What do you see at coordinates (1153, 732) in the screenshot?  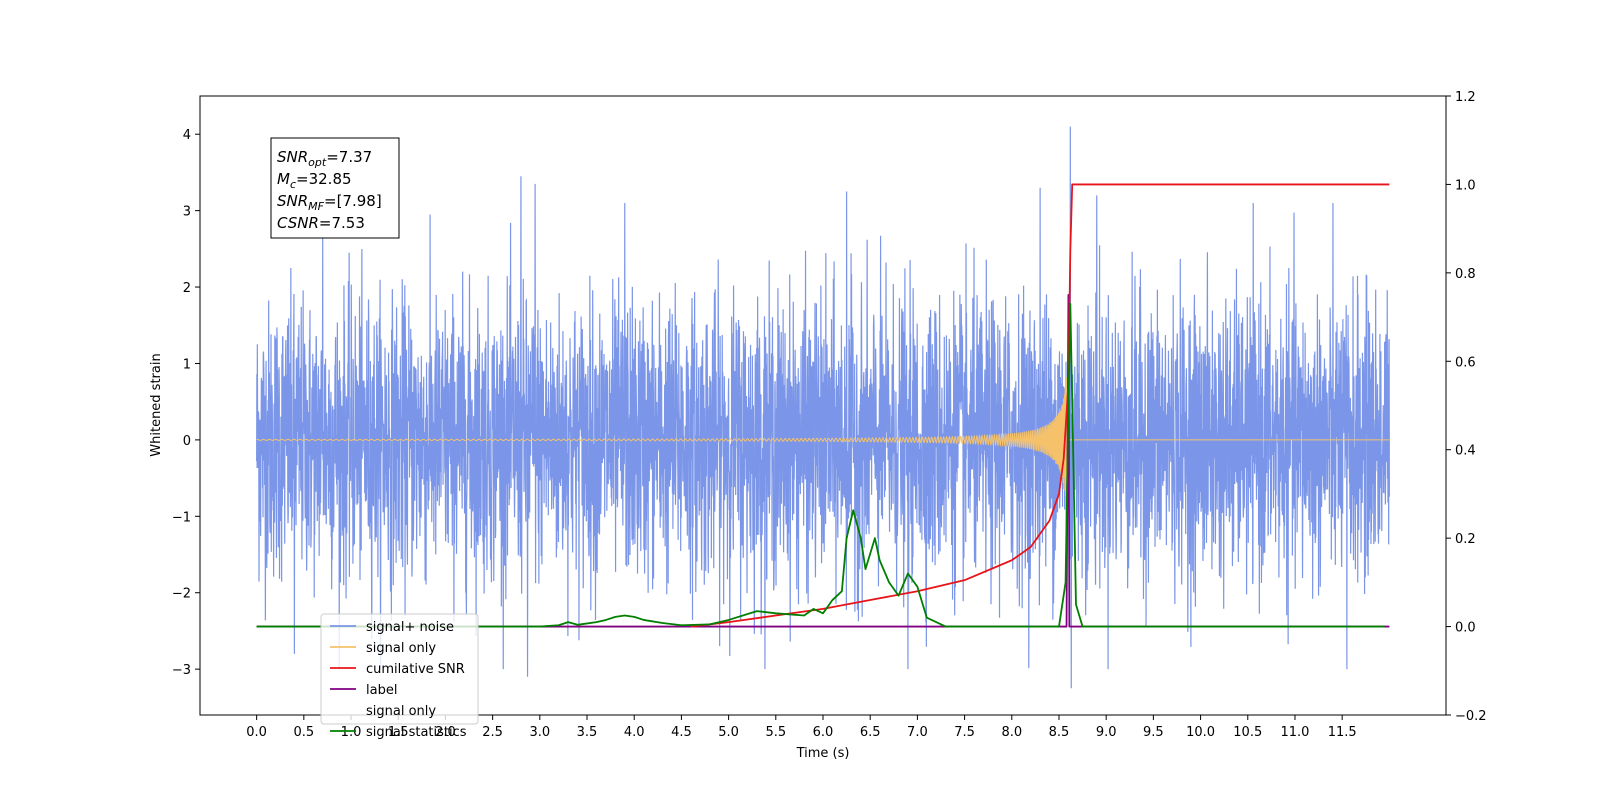 I see `x-tick-label: 9.5` at bounding box center [1153, 732].